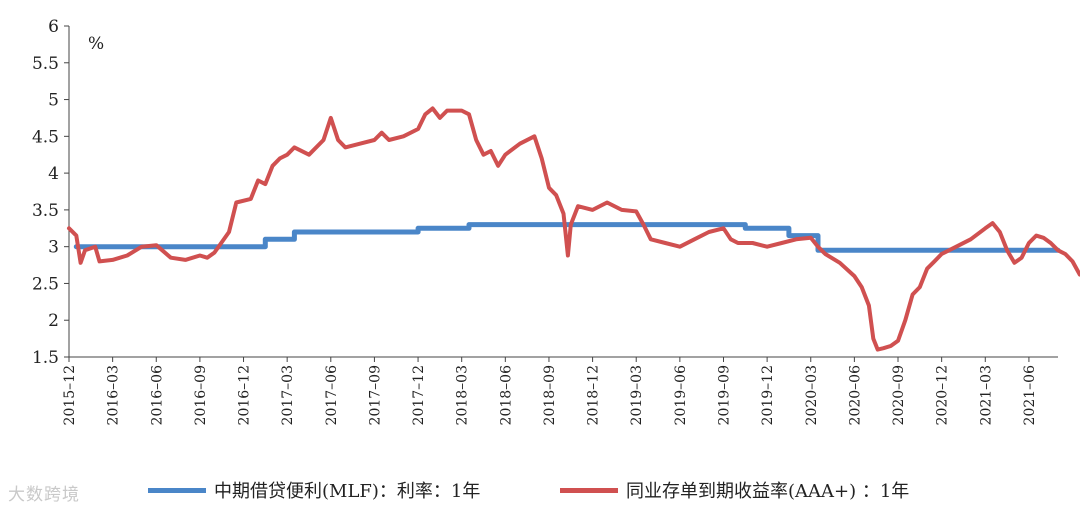 The image size is (1080, 516). Describe the element at coordinates (812, 395) in the screenshot. I see `x-tick-label: 2020–03` at that location.